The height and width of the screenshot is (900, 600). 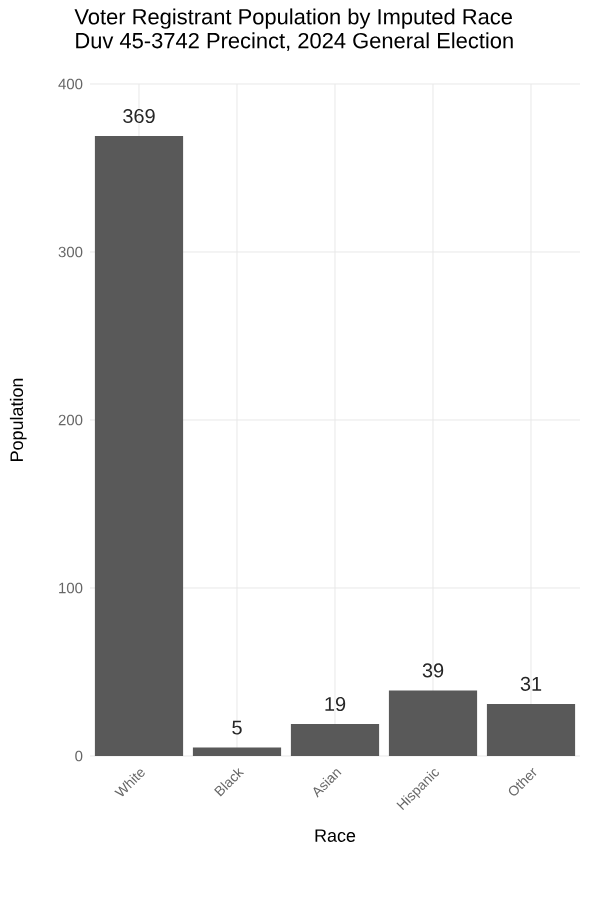 What do you see at coordinates (293, 18) in the screenshot?
I see `chart-title: Voter Registrant Population by Imputed Race` at bounding box center [293, 18].